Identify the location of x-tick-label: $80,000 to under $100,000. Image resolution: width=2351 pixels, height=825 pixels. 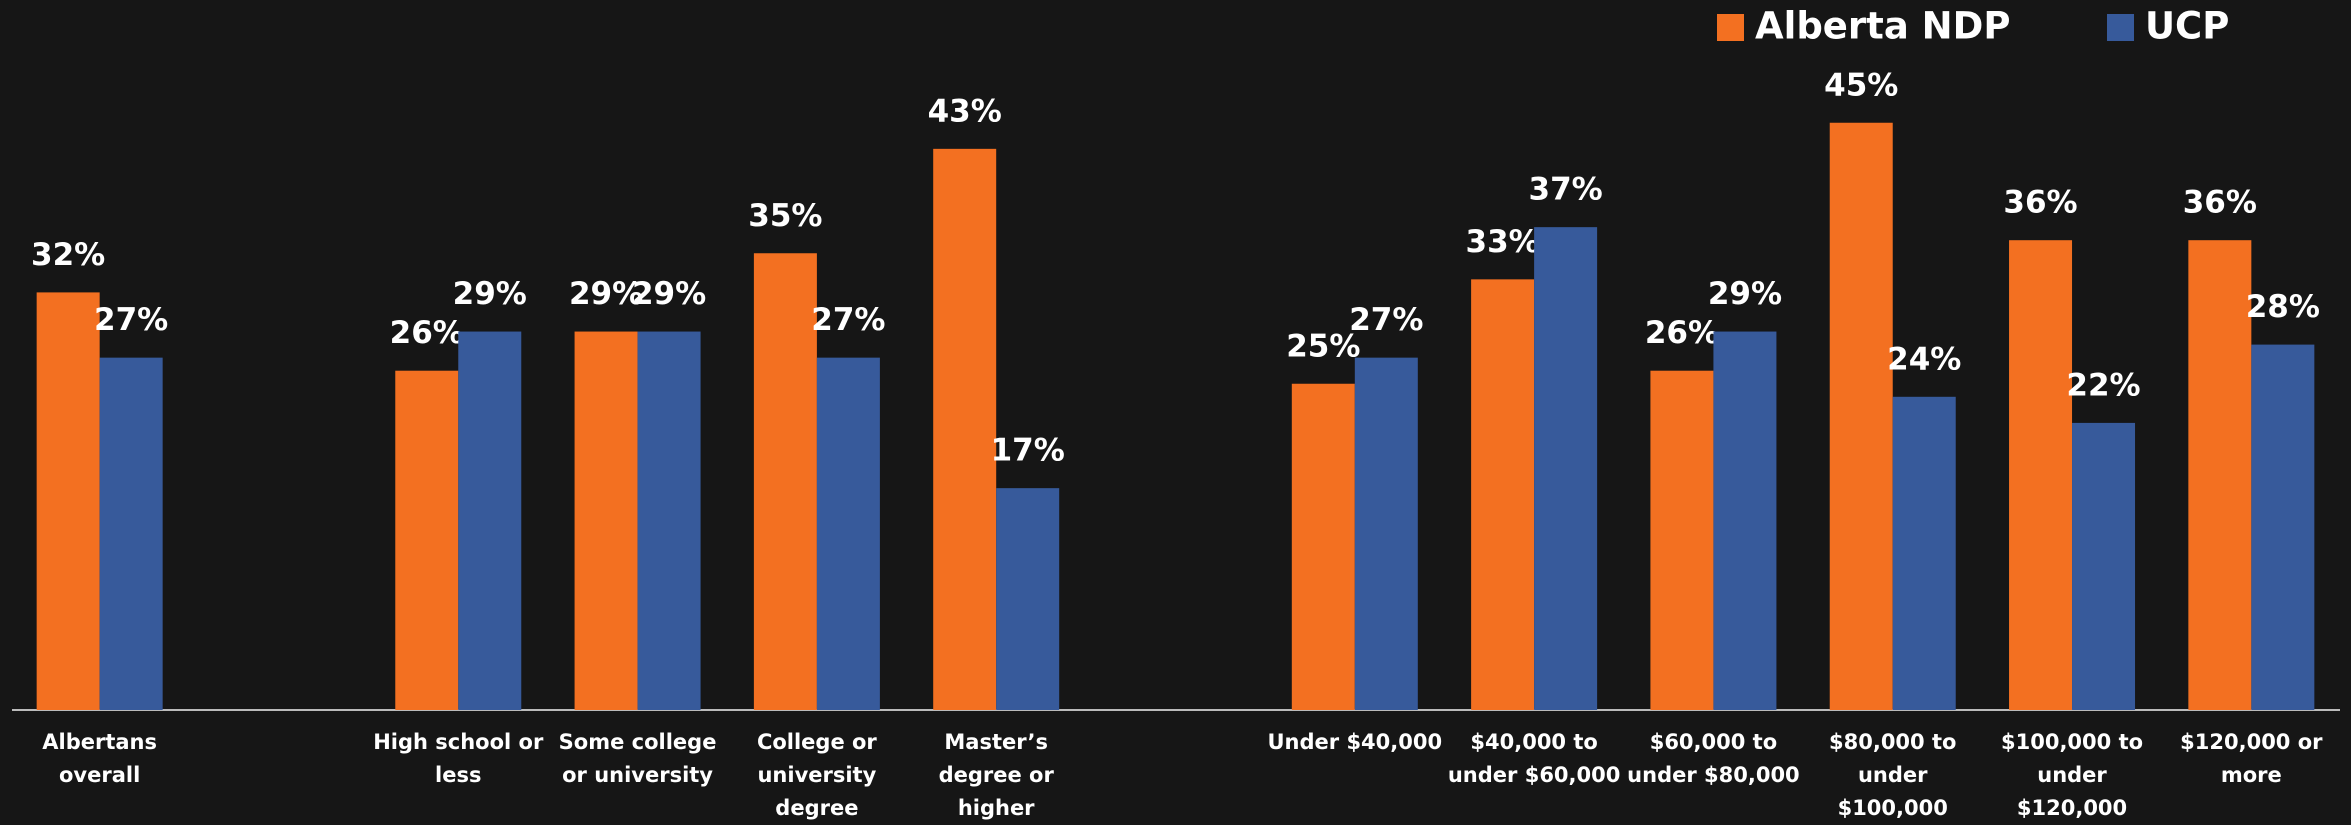
(1893, 775).